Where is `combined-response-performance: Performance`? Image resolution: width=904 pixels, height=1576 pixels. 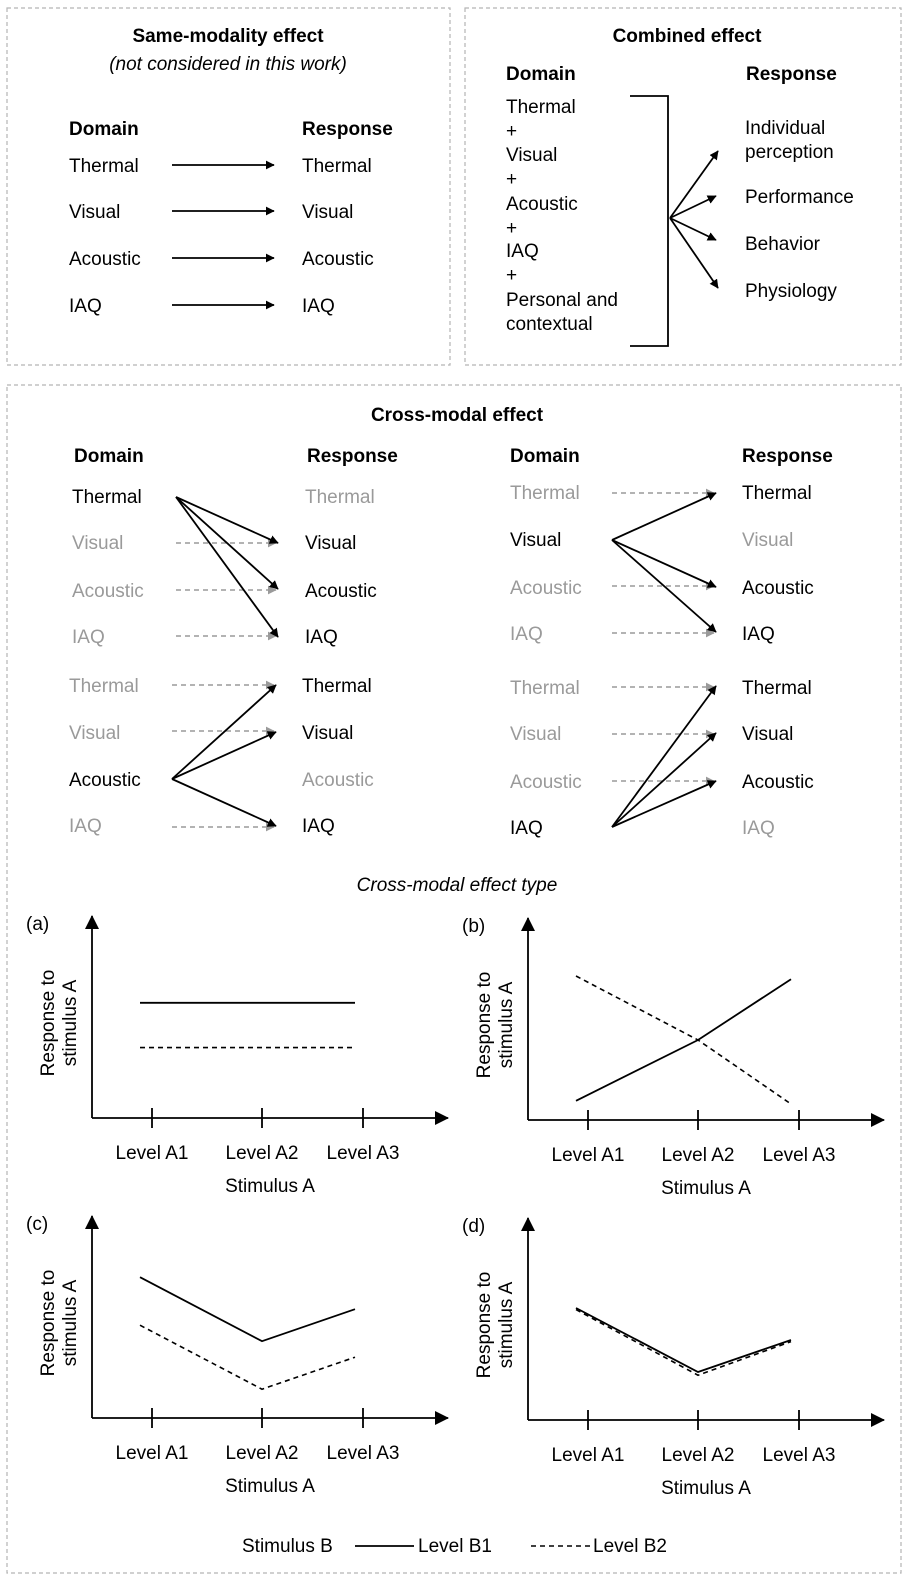 combined-response-performance: Performance is located at coordinates (799, 197).